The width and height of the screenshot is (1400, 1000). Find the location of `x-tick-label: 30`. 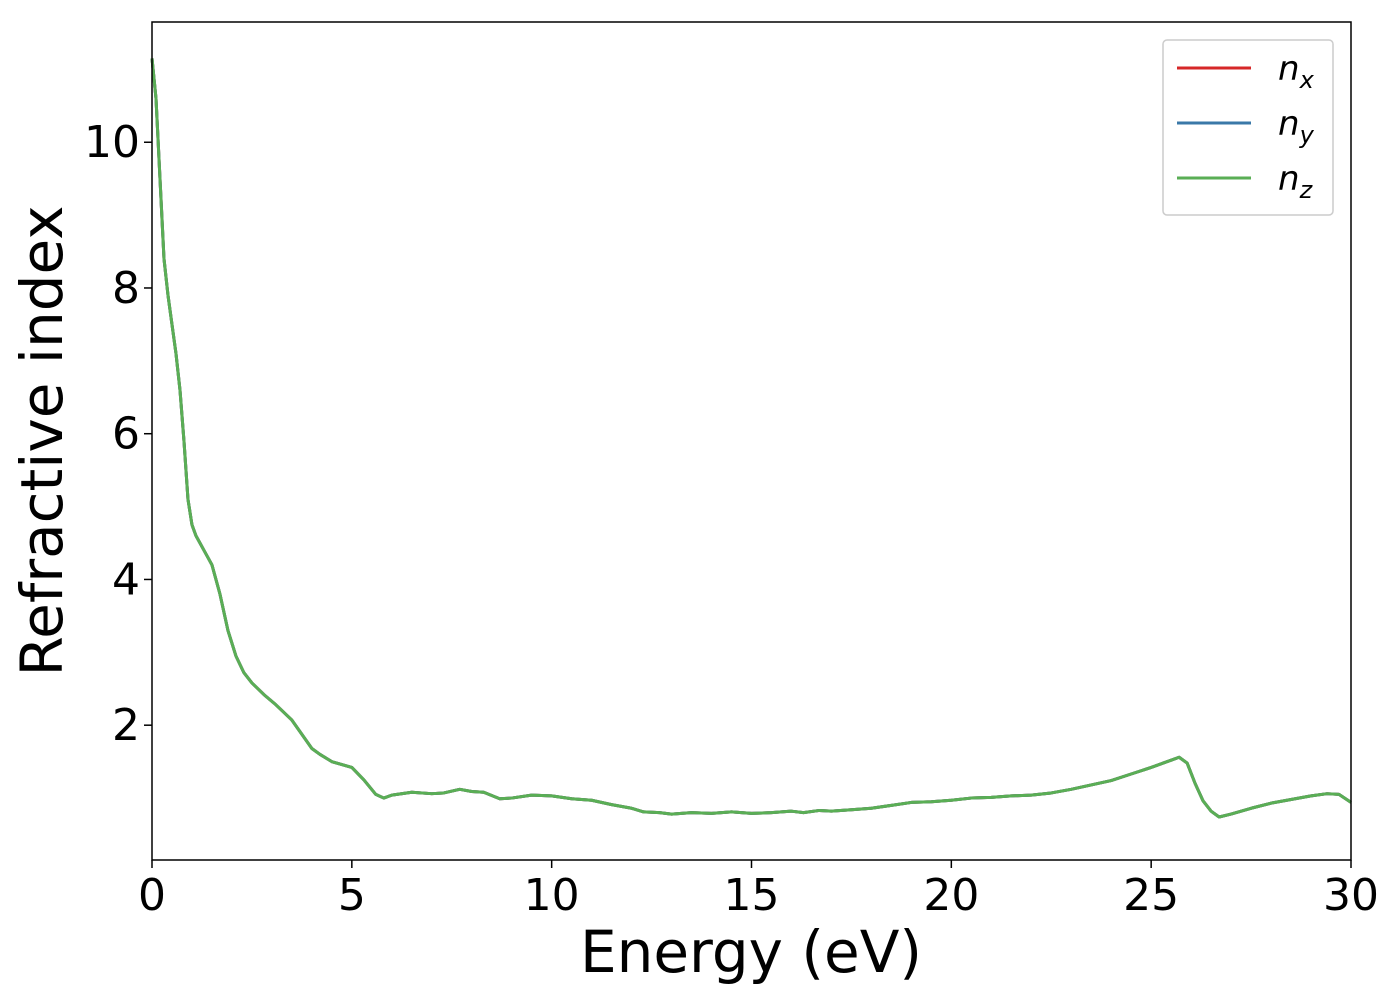

x-tick-label: 30 is located at coordinates (1351, 895).